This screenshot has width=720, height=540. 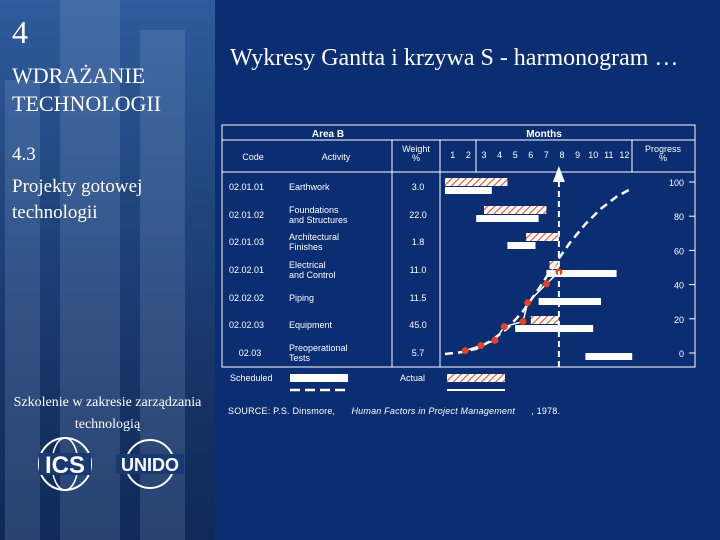 I want to click on month-labels: 1 2 3 4 5 6 7 8 9 10 11 12, so click(x=539, y=155).